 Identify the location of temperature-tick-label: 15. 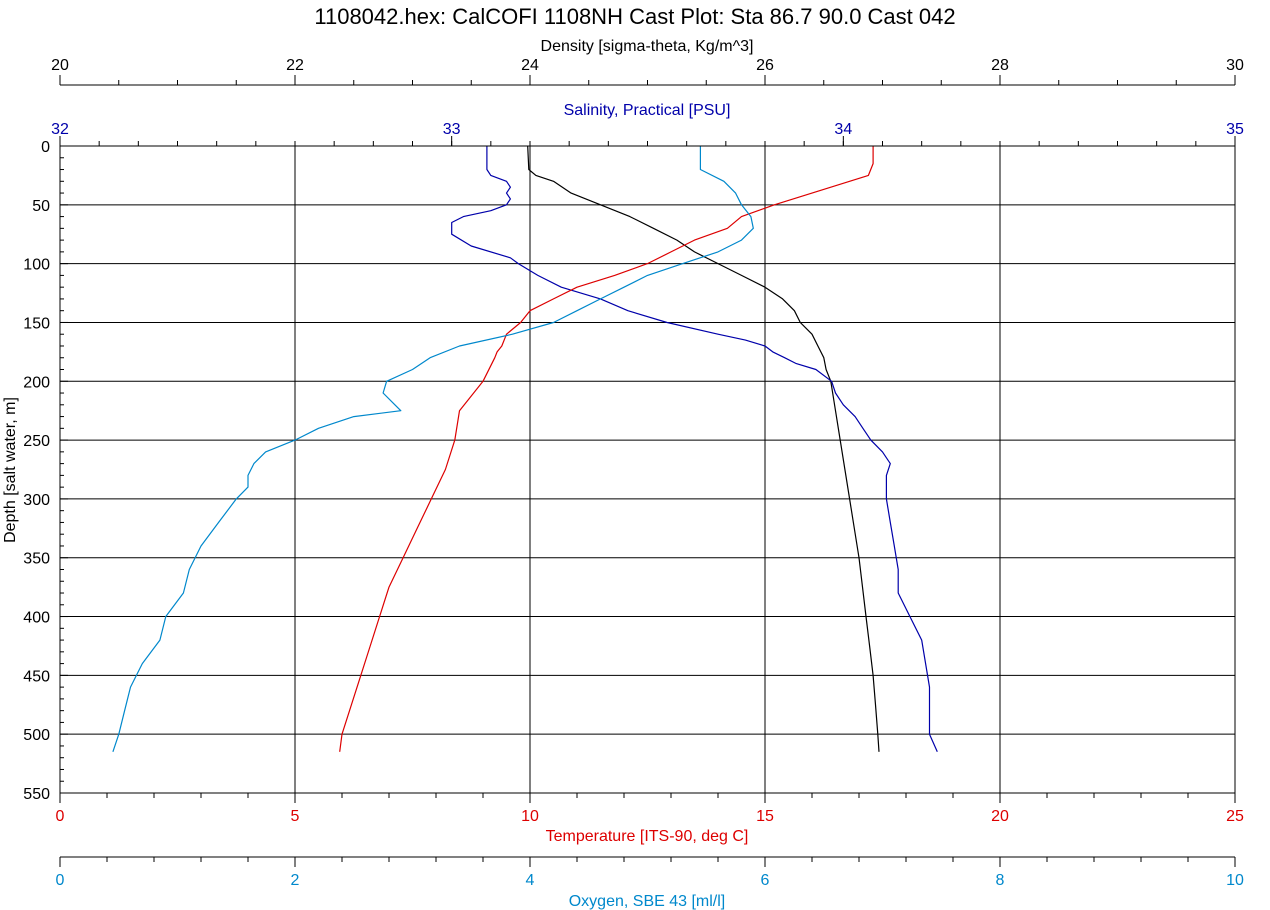
(765, 816).